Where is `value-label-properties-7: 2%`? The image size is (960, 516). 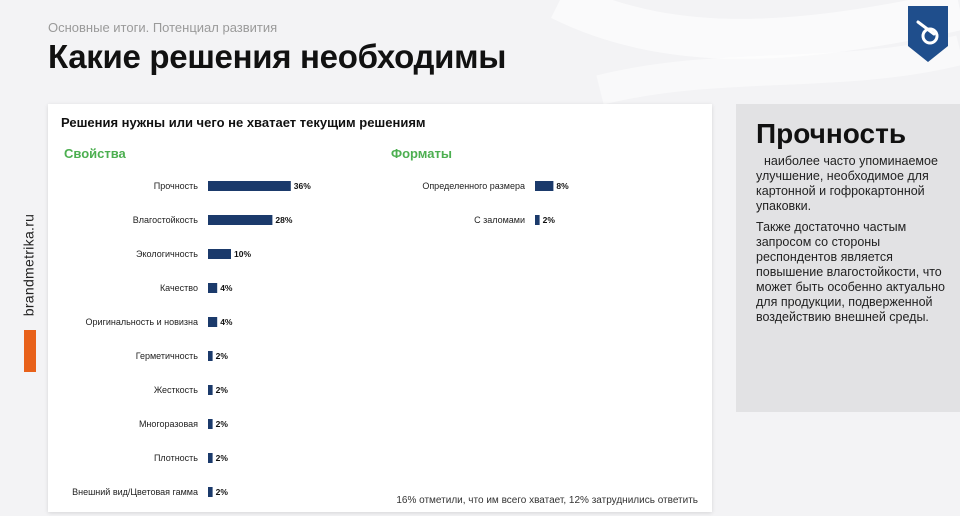
value-label-properties-7: 2% is located at coordinates (222, 424).